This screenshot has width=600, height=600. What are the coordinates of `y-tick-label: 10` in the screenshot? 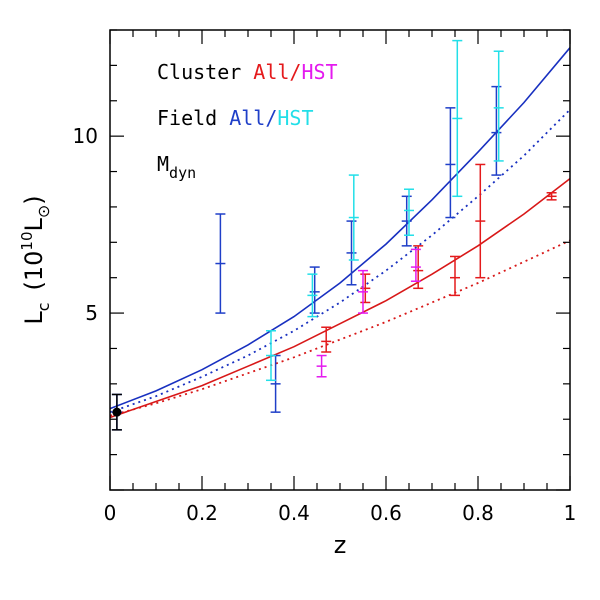 It's located at (85, 136).